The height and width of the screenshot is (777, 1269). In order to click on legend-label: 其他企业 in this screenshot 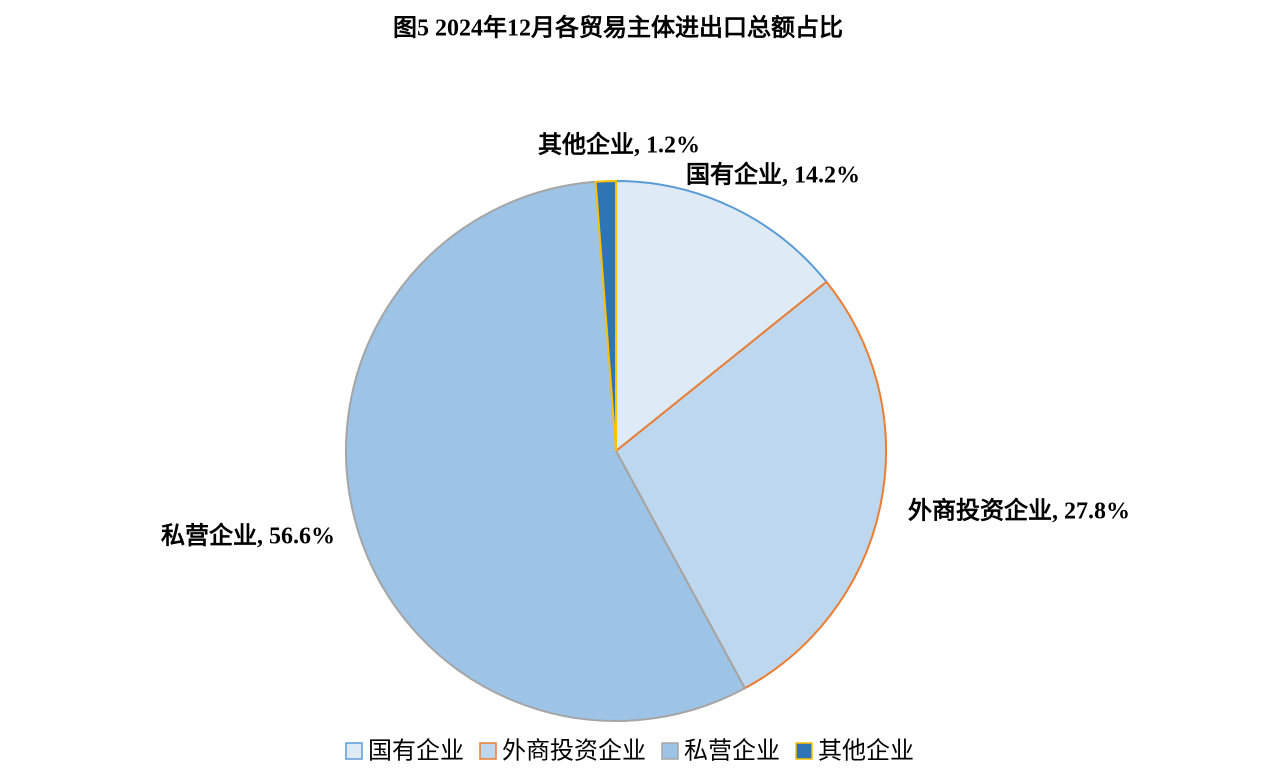, I will do `click(866, 751)`.